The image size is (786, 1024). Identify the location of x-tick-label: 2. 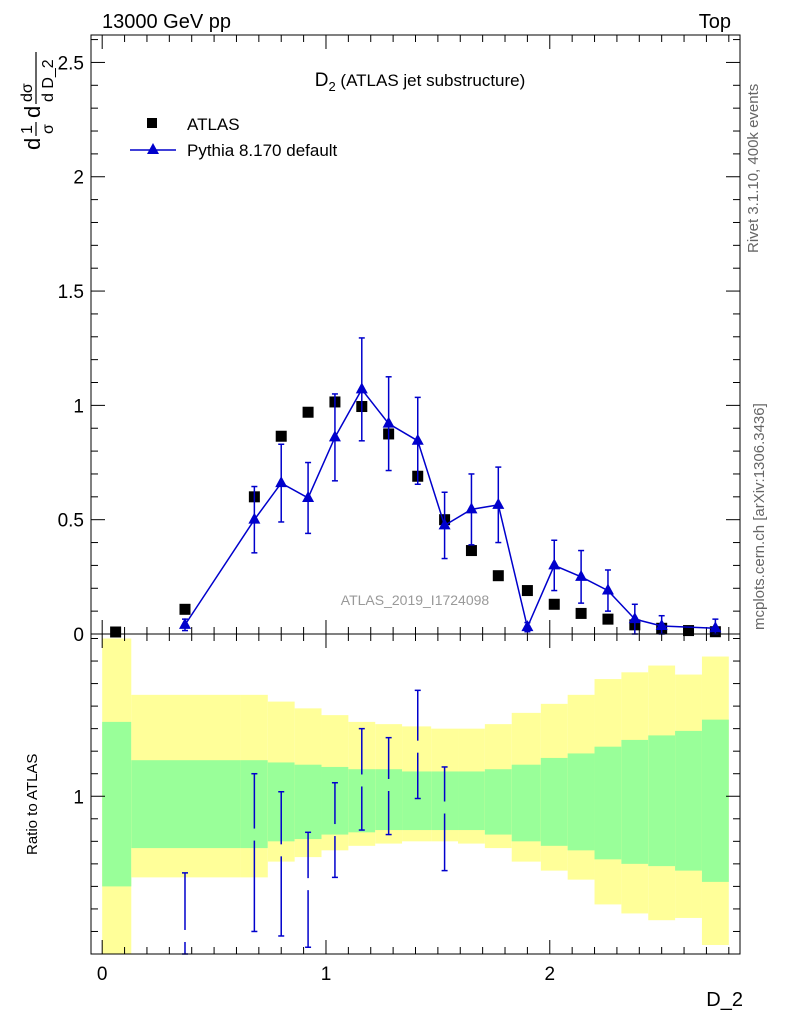
(549, 974).